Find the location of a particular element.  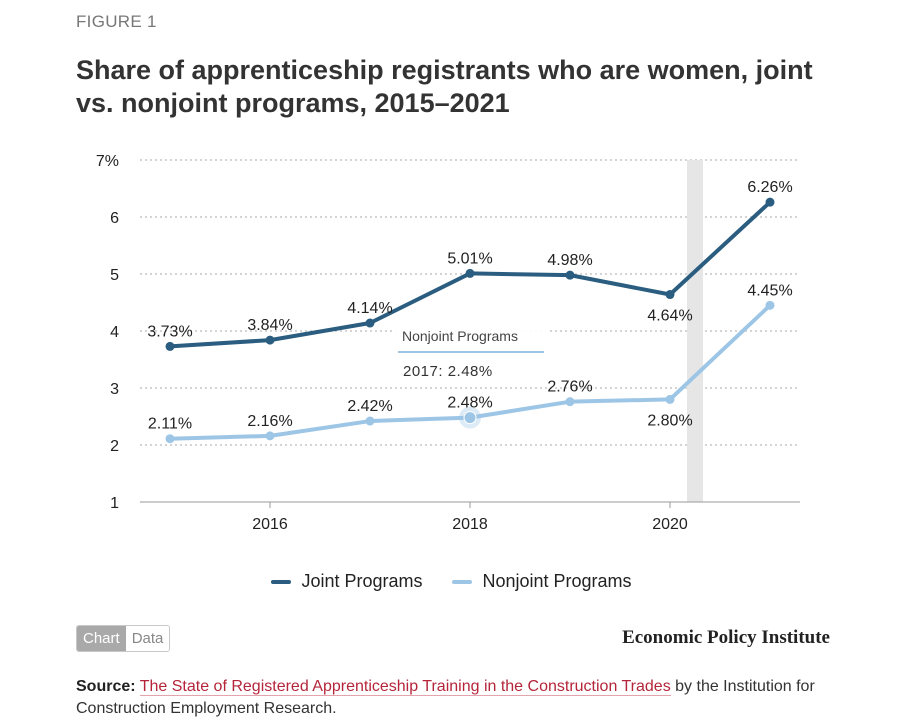

tooltip-value: 2017: 2.48% is located at coordinates (448, 371).